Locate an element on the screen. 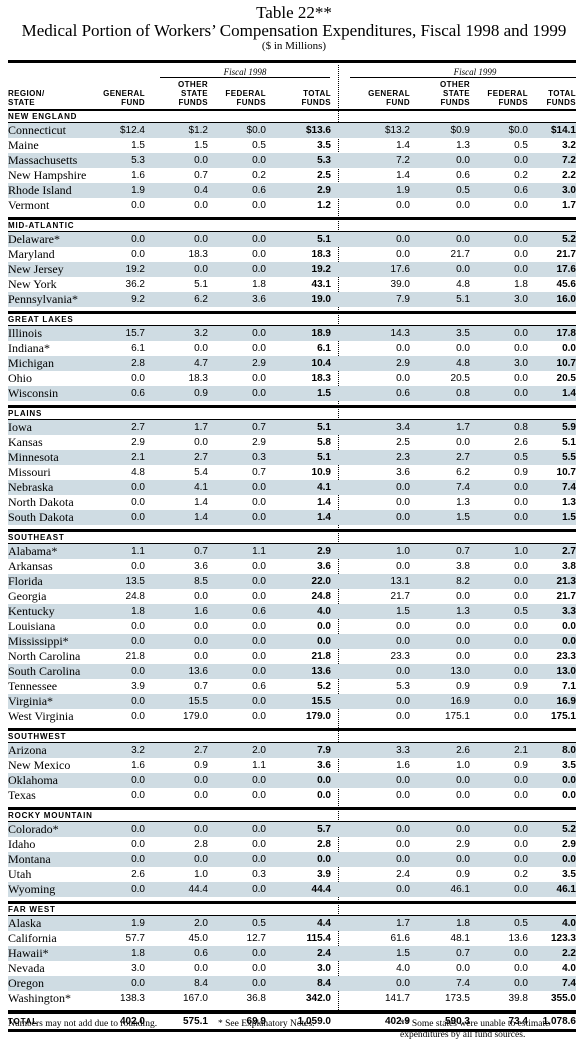 The height and width of the screenshot is (1046, 588). region-divider is located at coordinates (292, 727).